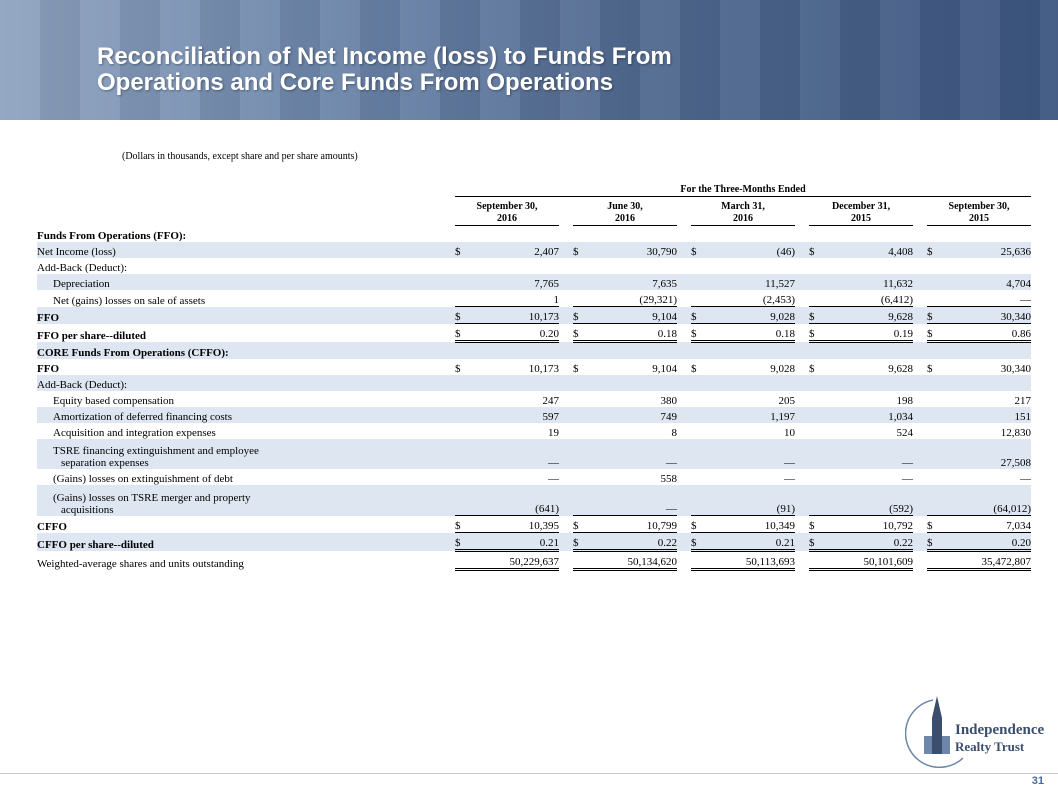 This screenshot has height=796, width=1058. Describe the element at coordinates (239, 415) in the screenshot. I see `row-label: Amortization of deferred financing costs` at that location.